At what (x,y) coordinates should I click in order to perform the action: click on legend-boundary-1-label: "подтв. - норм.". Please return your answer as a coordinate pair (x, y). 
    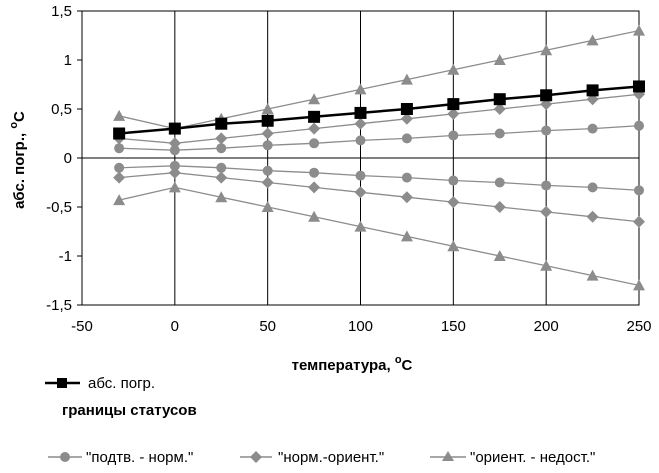
    Looking at the image, I should click on (139, 457).